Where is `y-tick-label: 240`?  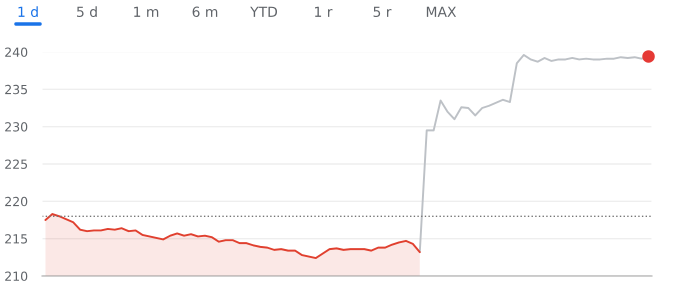 y-tick-label: 240 is located at coordinates (16, 52).